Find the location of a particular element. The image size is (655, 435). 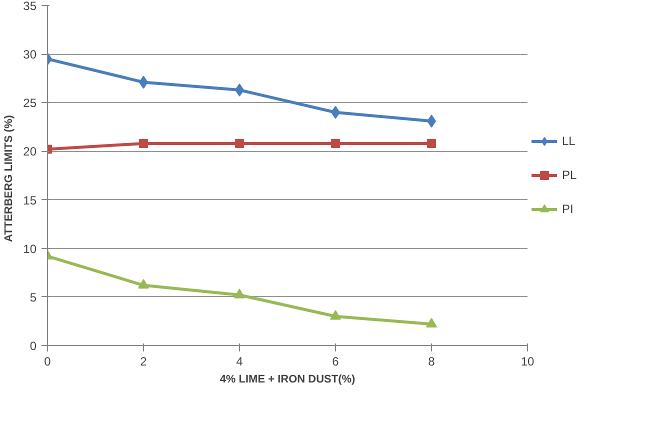

legend-label: PL is located at coordinates (570, 175).